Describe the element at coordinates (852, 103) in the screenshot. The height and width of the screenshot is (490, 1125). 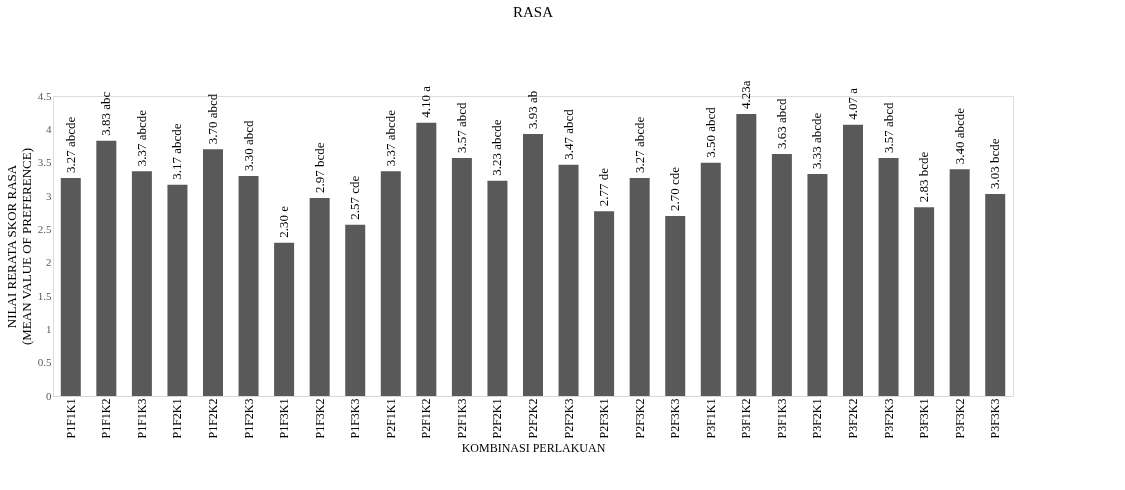
I see `data-label: 4.07 a` at that location.